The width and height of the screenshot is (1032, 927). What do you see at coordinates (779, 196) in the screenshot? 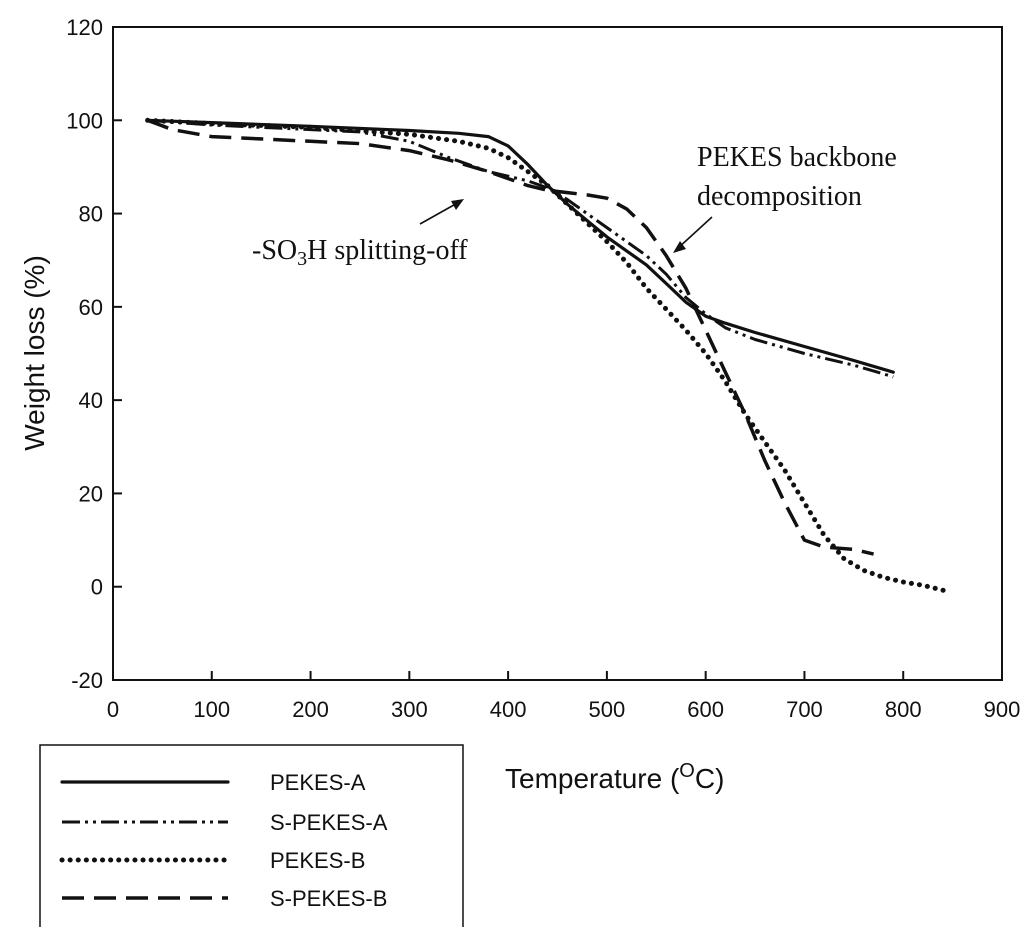
I see `annotation-backbone-line2: decomposition` at bounding box center [779, 196].